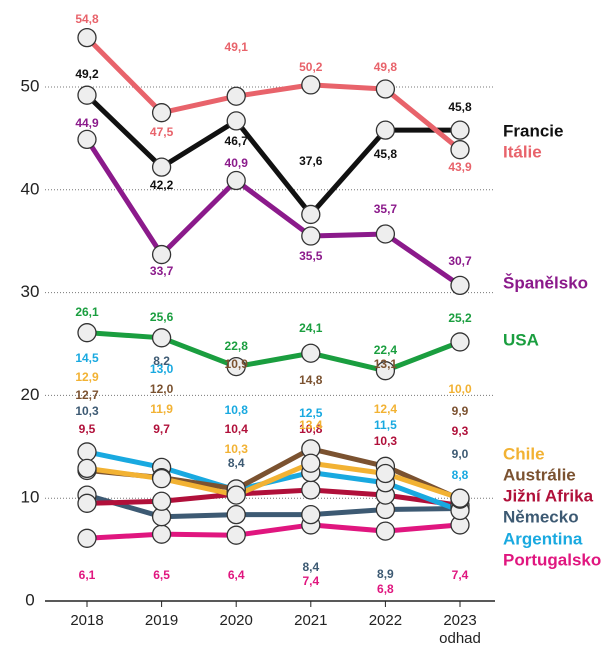  What do you see at coordinates (237, 141) in the screenshot?
I see `data-label: 46,7` at bounding box center [237, 141].